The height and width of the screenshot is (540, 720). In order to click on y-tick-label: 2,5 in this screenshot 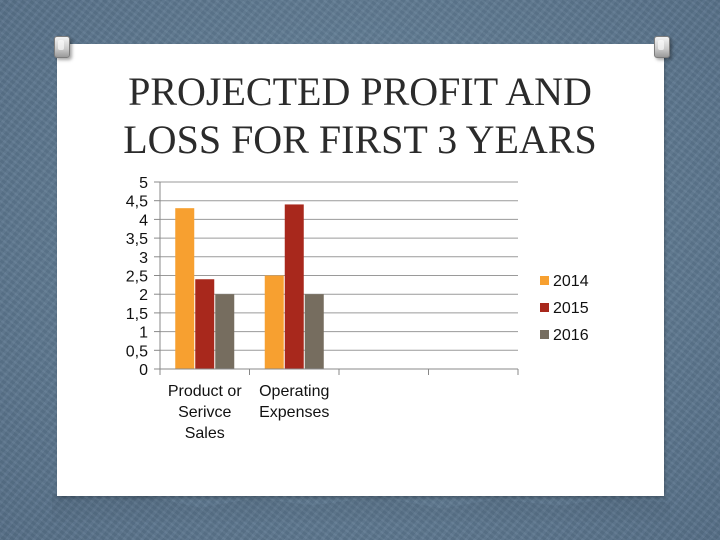, I will do `click(137, 277)`.